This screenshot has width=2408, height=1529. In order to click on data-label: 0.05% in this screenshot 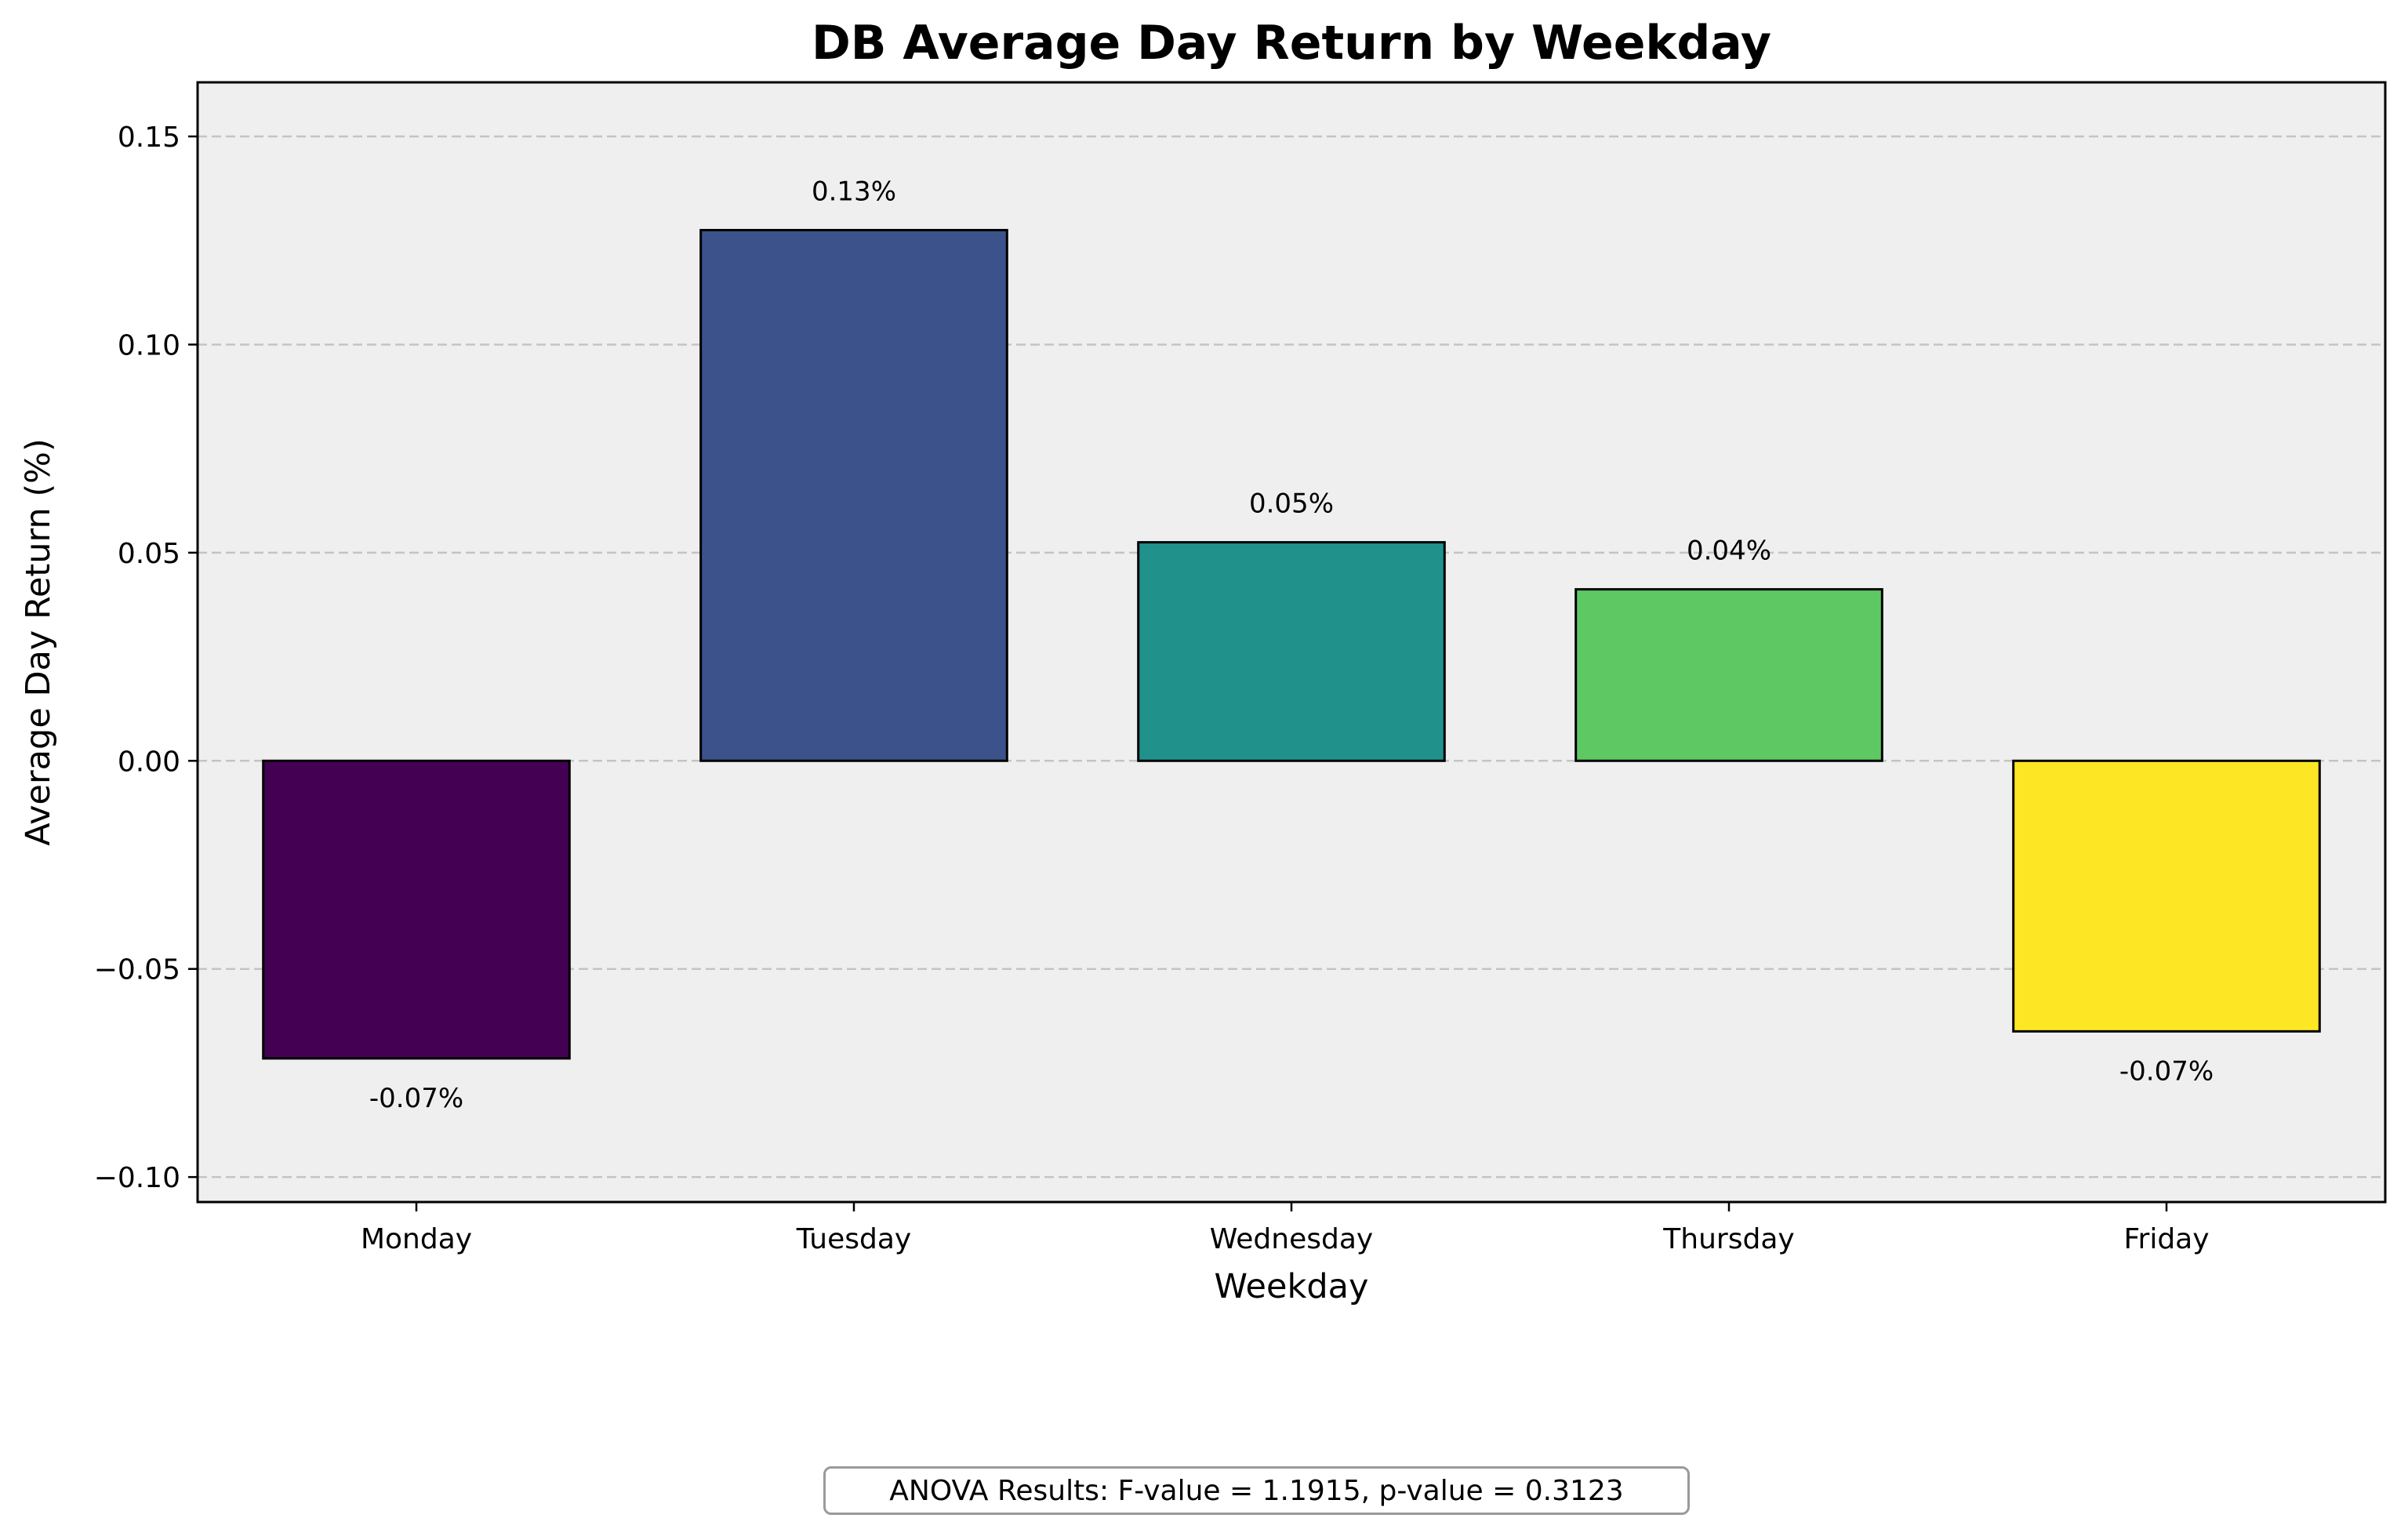, I will do `click(1291, 504)`.